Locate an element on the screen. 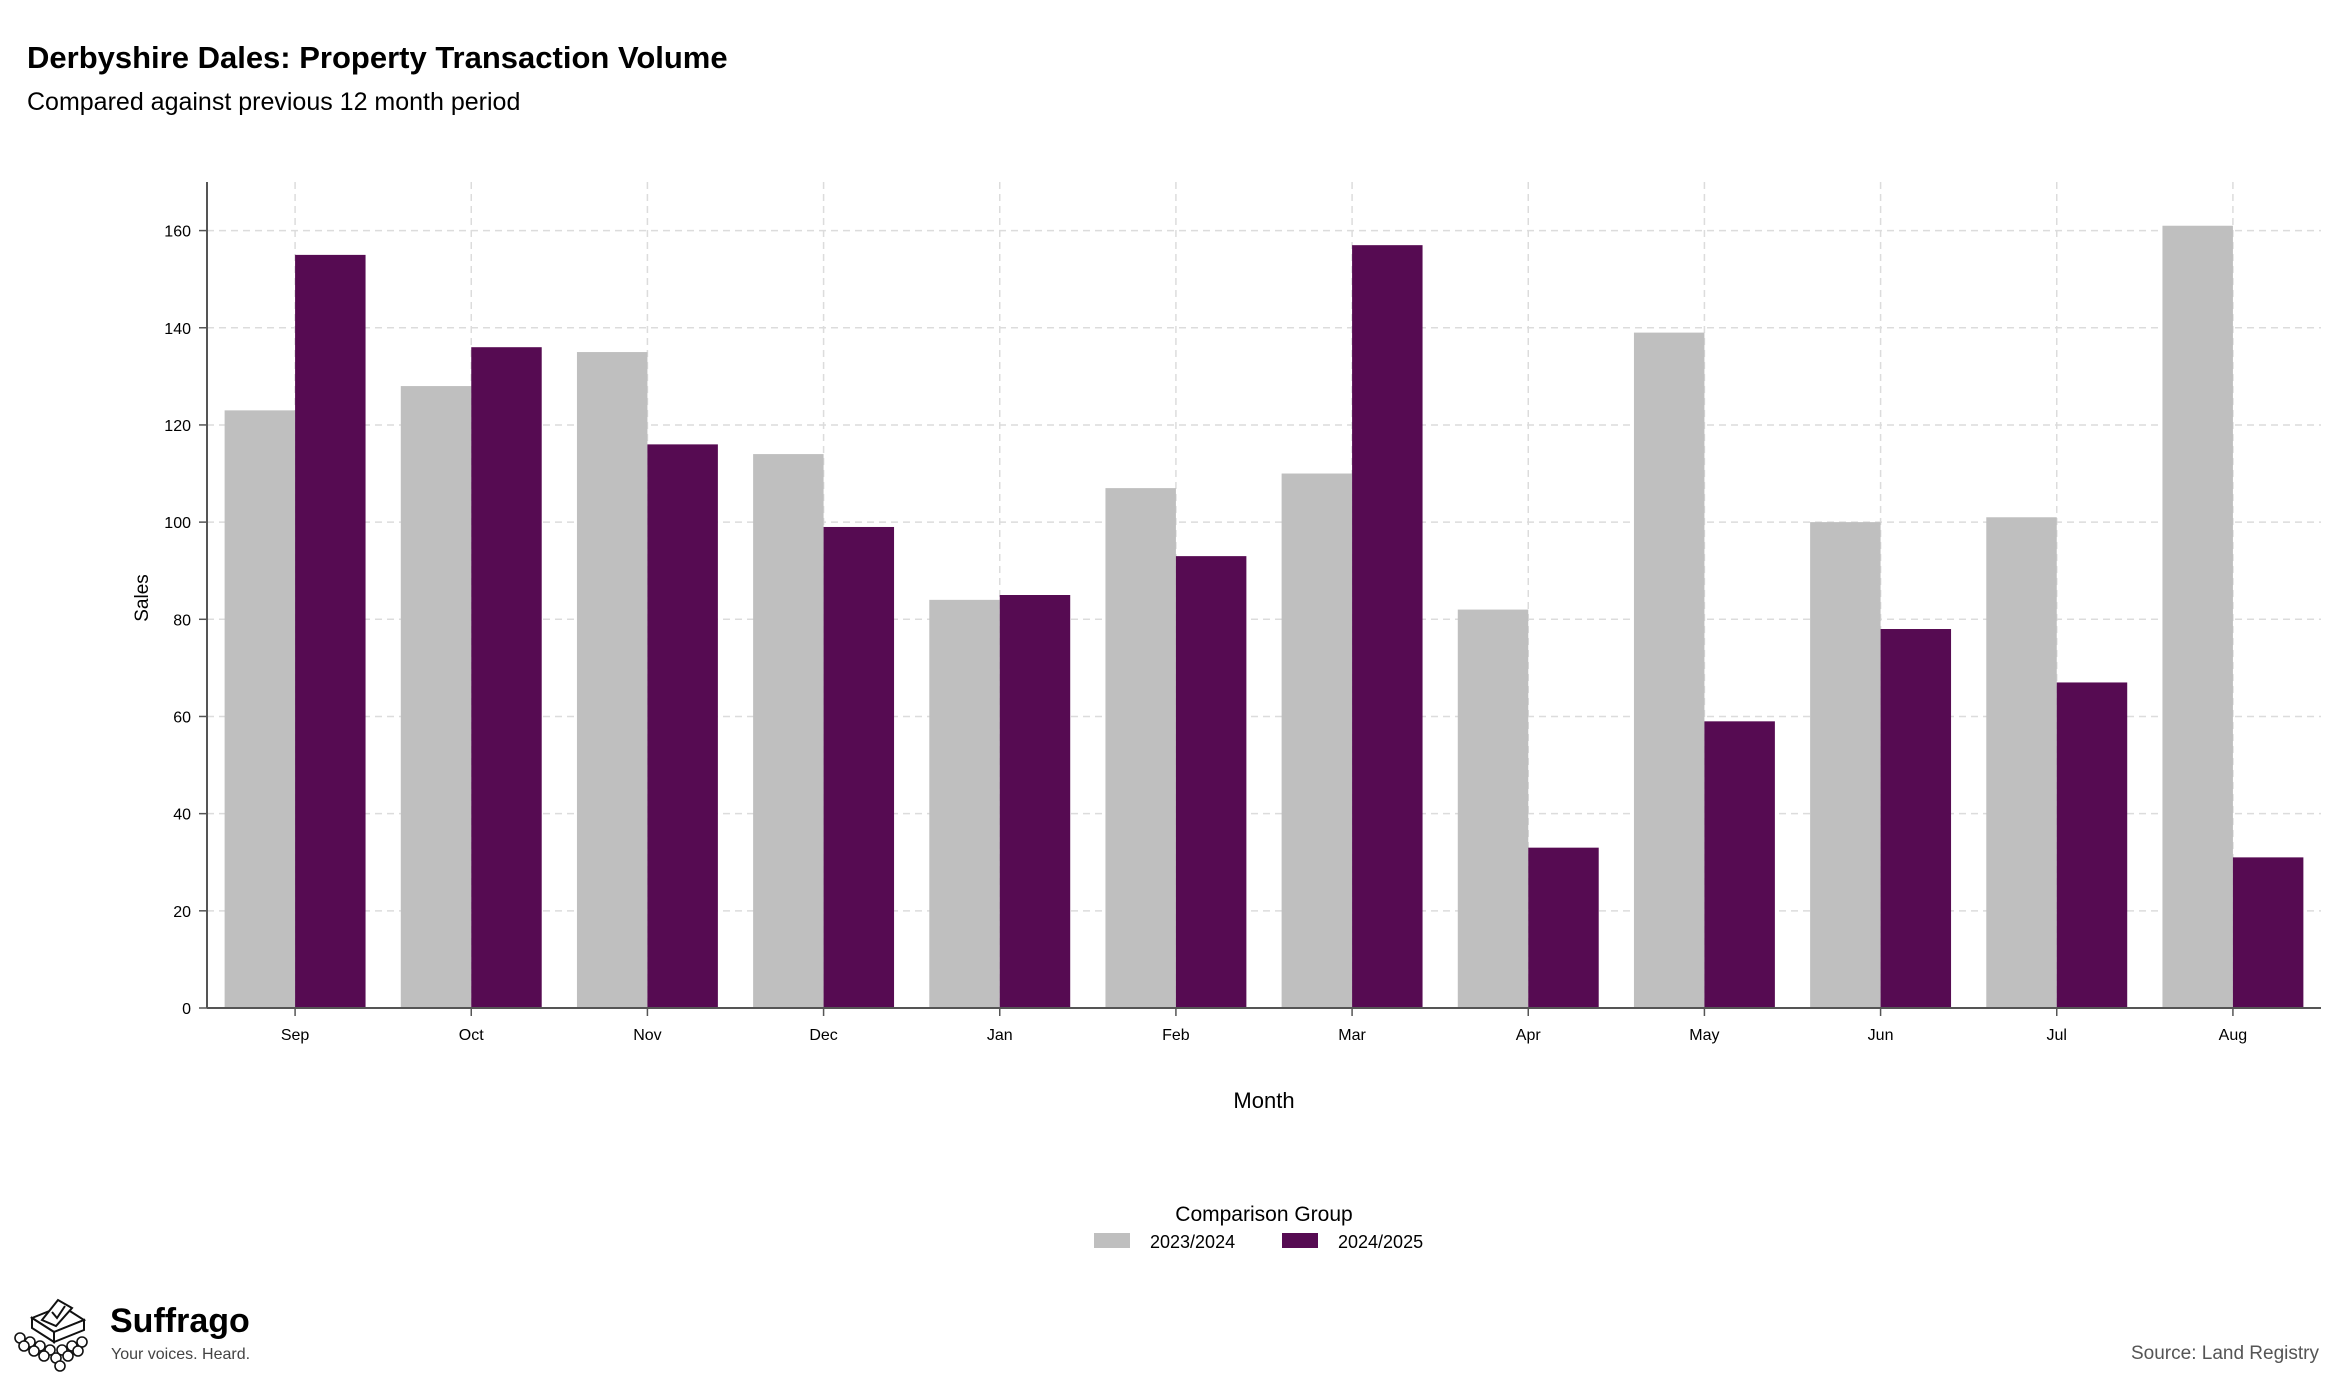  brand-name: Suffrago is located at coordinates (180, 1321).